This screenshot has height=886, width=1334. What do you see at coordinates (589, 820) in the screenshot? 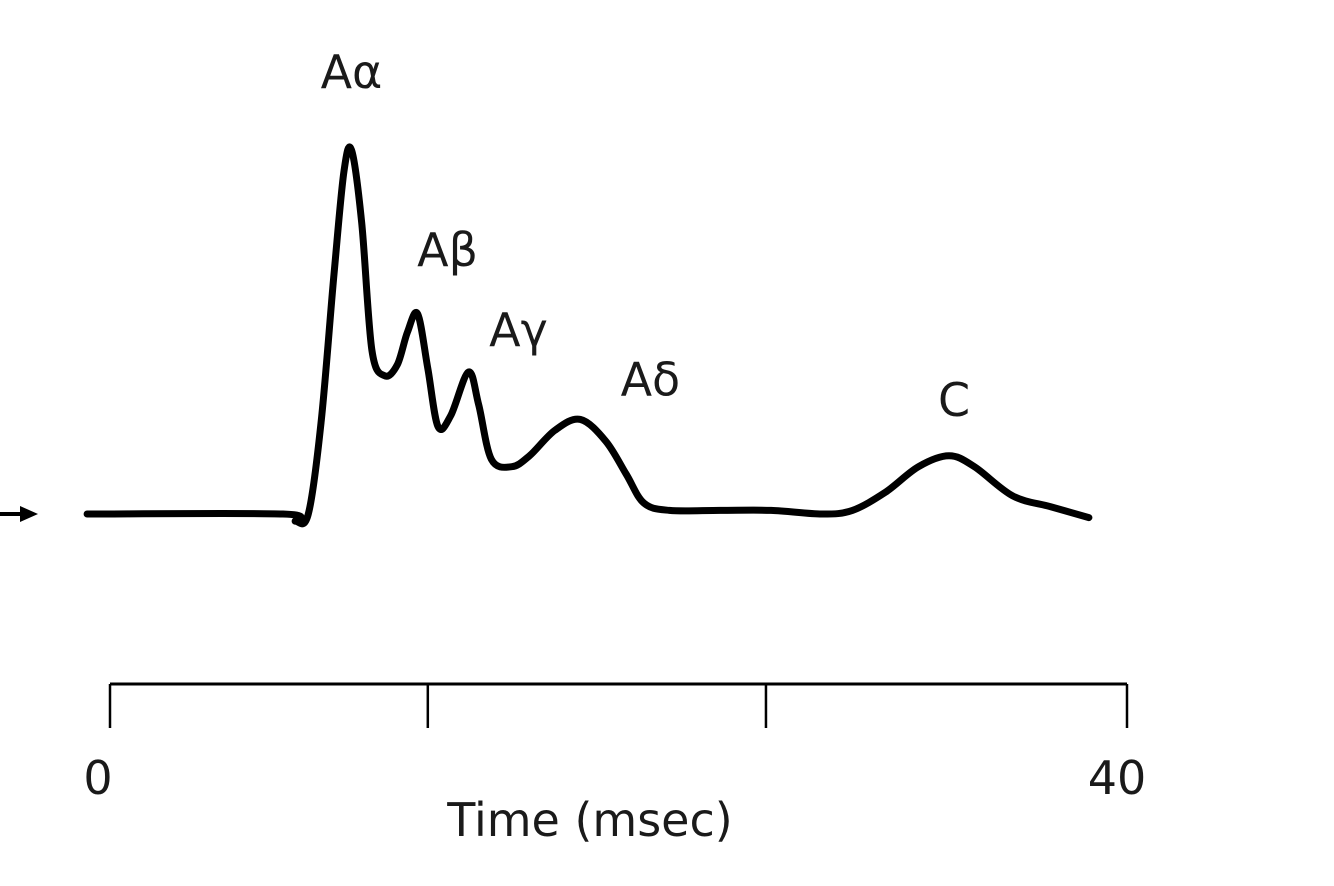
I see `x-axis-title: Time (msec)` at bounding box center [589, 820].